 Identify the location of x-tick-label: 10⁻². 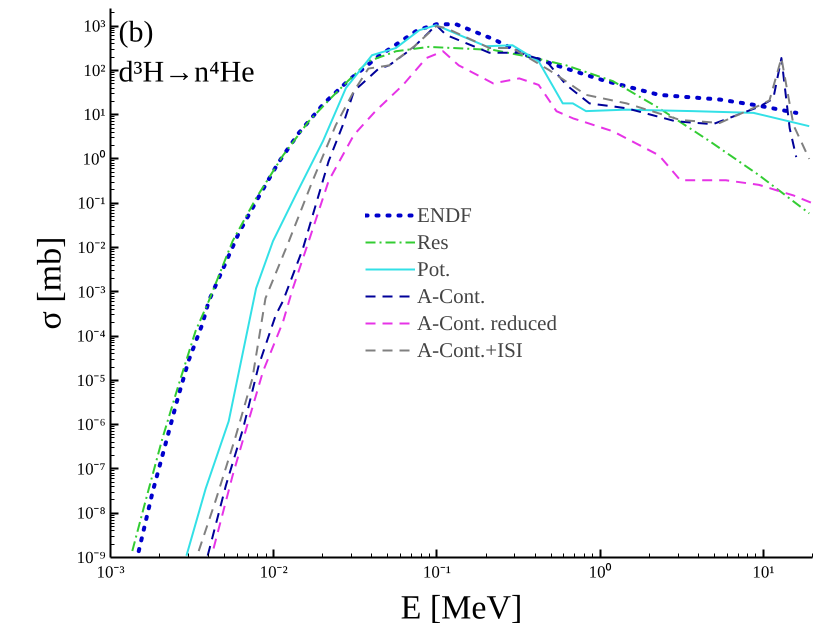
(274, 572).